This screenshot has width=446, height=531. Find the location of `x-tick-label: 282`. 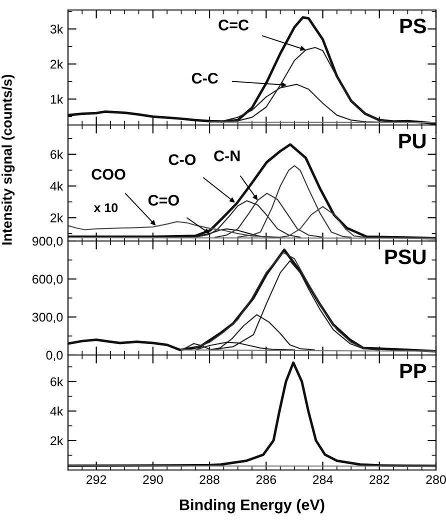

x-tick-label: 282 is located at coordinates (380, 479).